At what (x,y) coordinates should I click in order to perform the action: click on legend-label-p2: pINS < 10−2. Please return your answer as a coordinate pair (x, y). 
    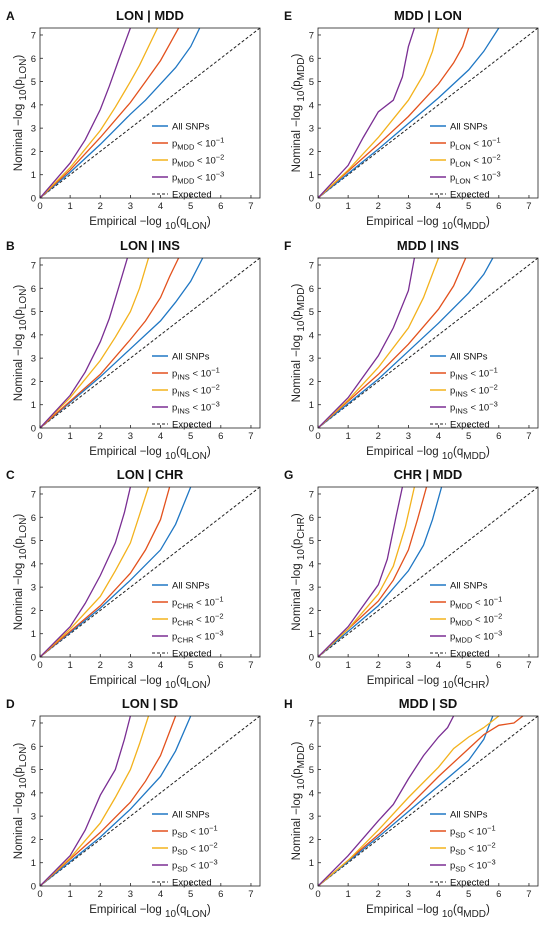
    Looking at the image, I should click on (474, 391).